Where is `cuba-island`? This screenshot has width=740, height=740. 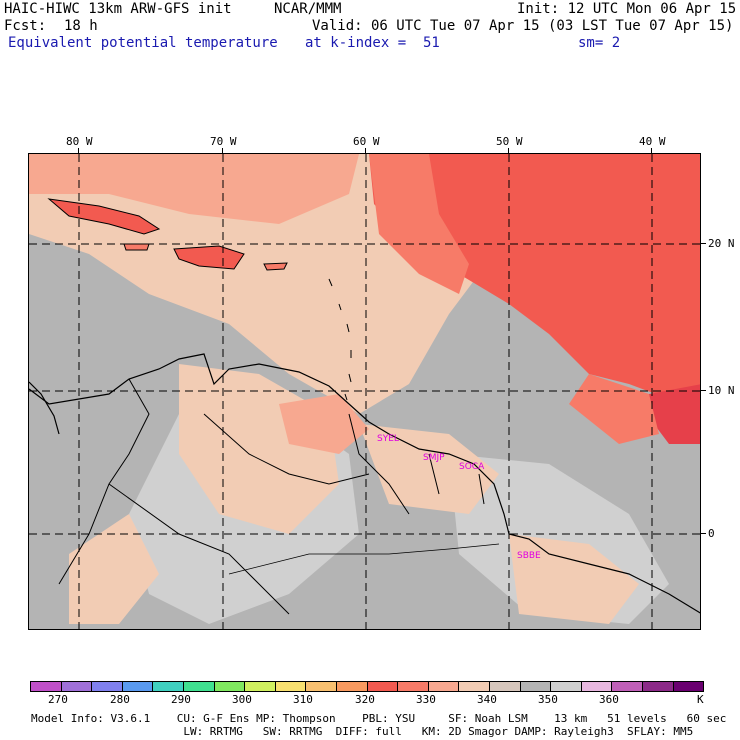 cuba-island is located at coordinates (104, 216).